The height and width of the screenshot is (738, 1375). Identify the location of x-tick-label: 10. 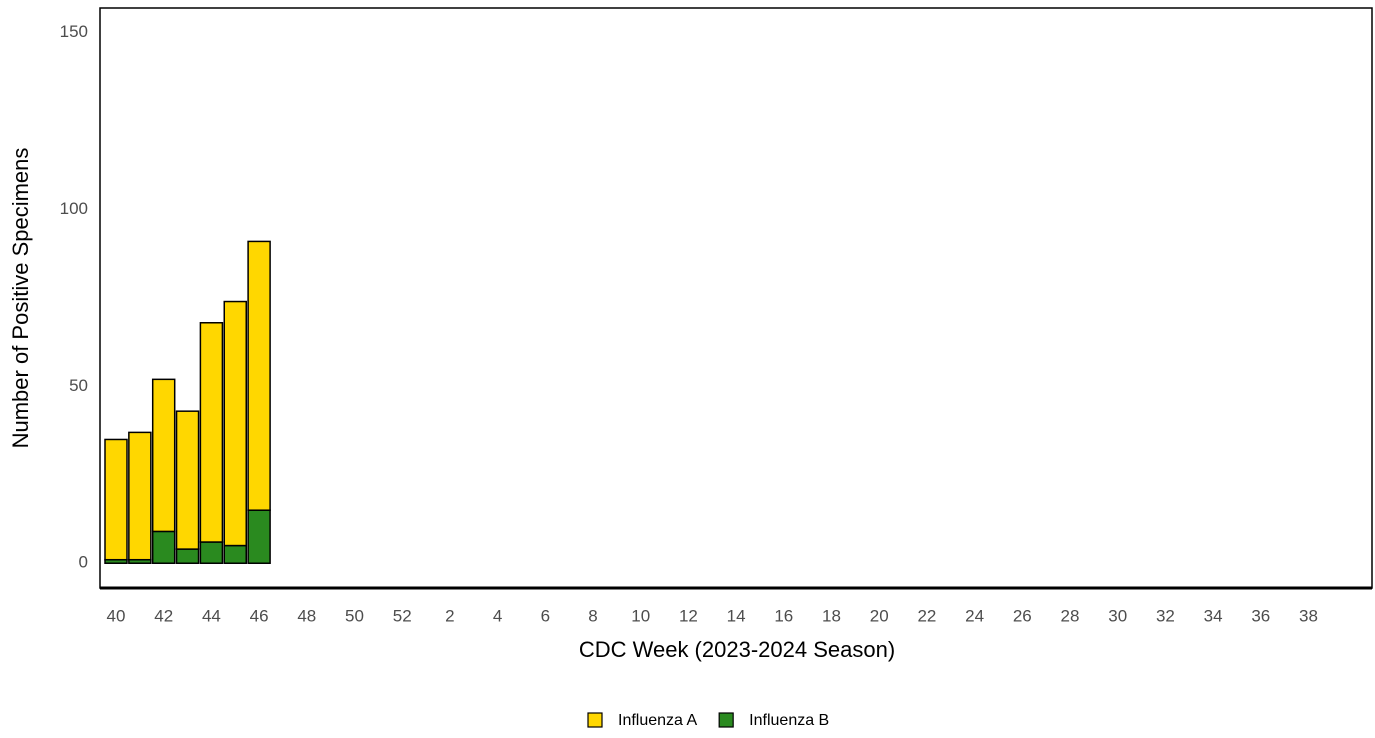
(640, 615).